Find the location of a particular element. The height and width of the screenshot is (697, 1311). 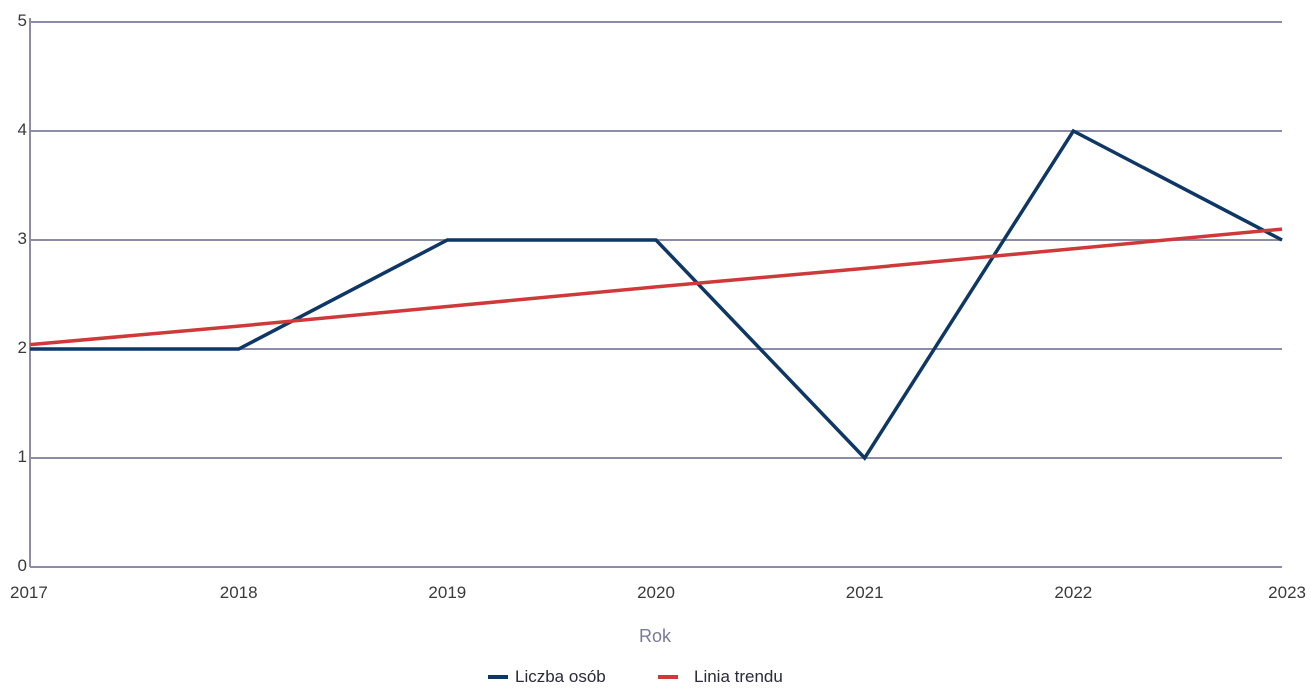

y-tick-label: 2 is located at coordinates (22, 347).